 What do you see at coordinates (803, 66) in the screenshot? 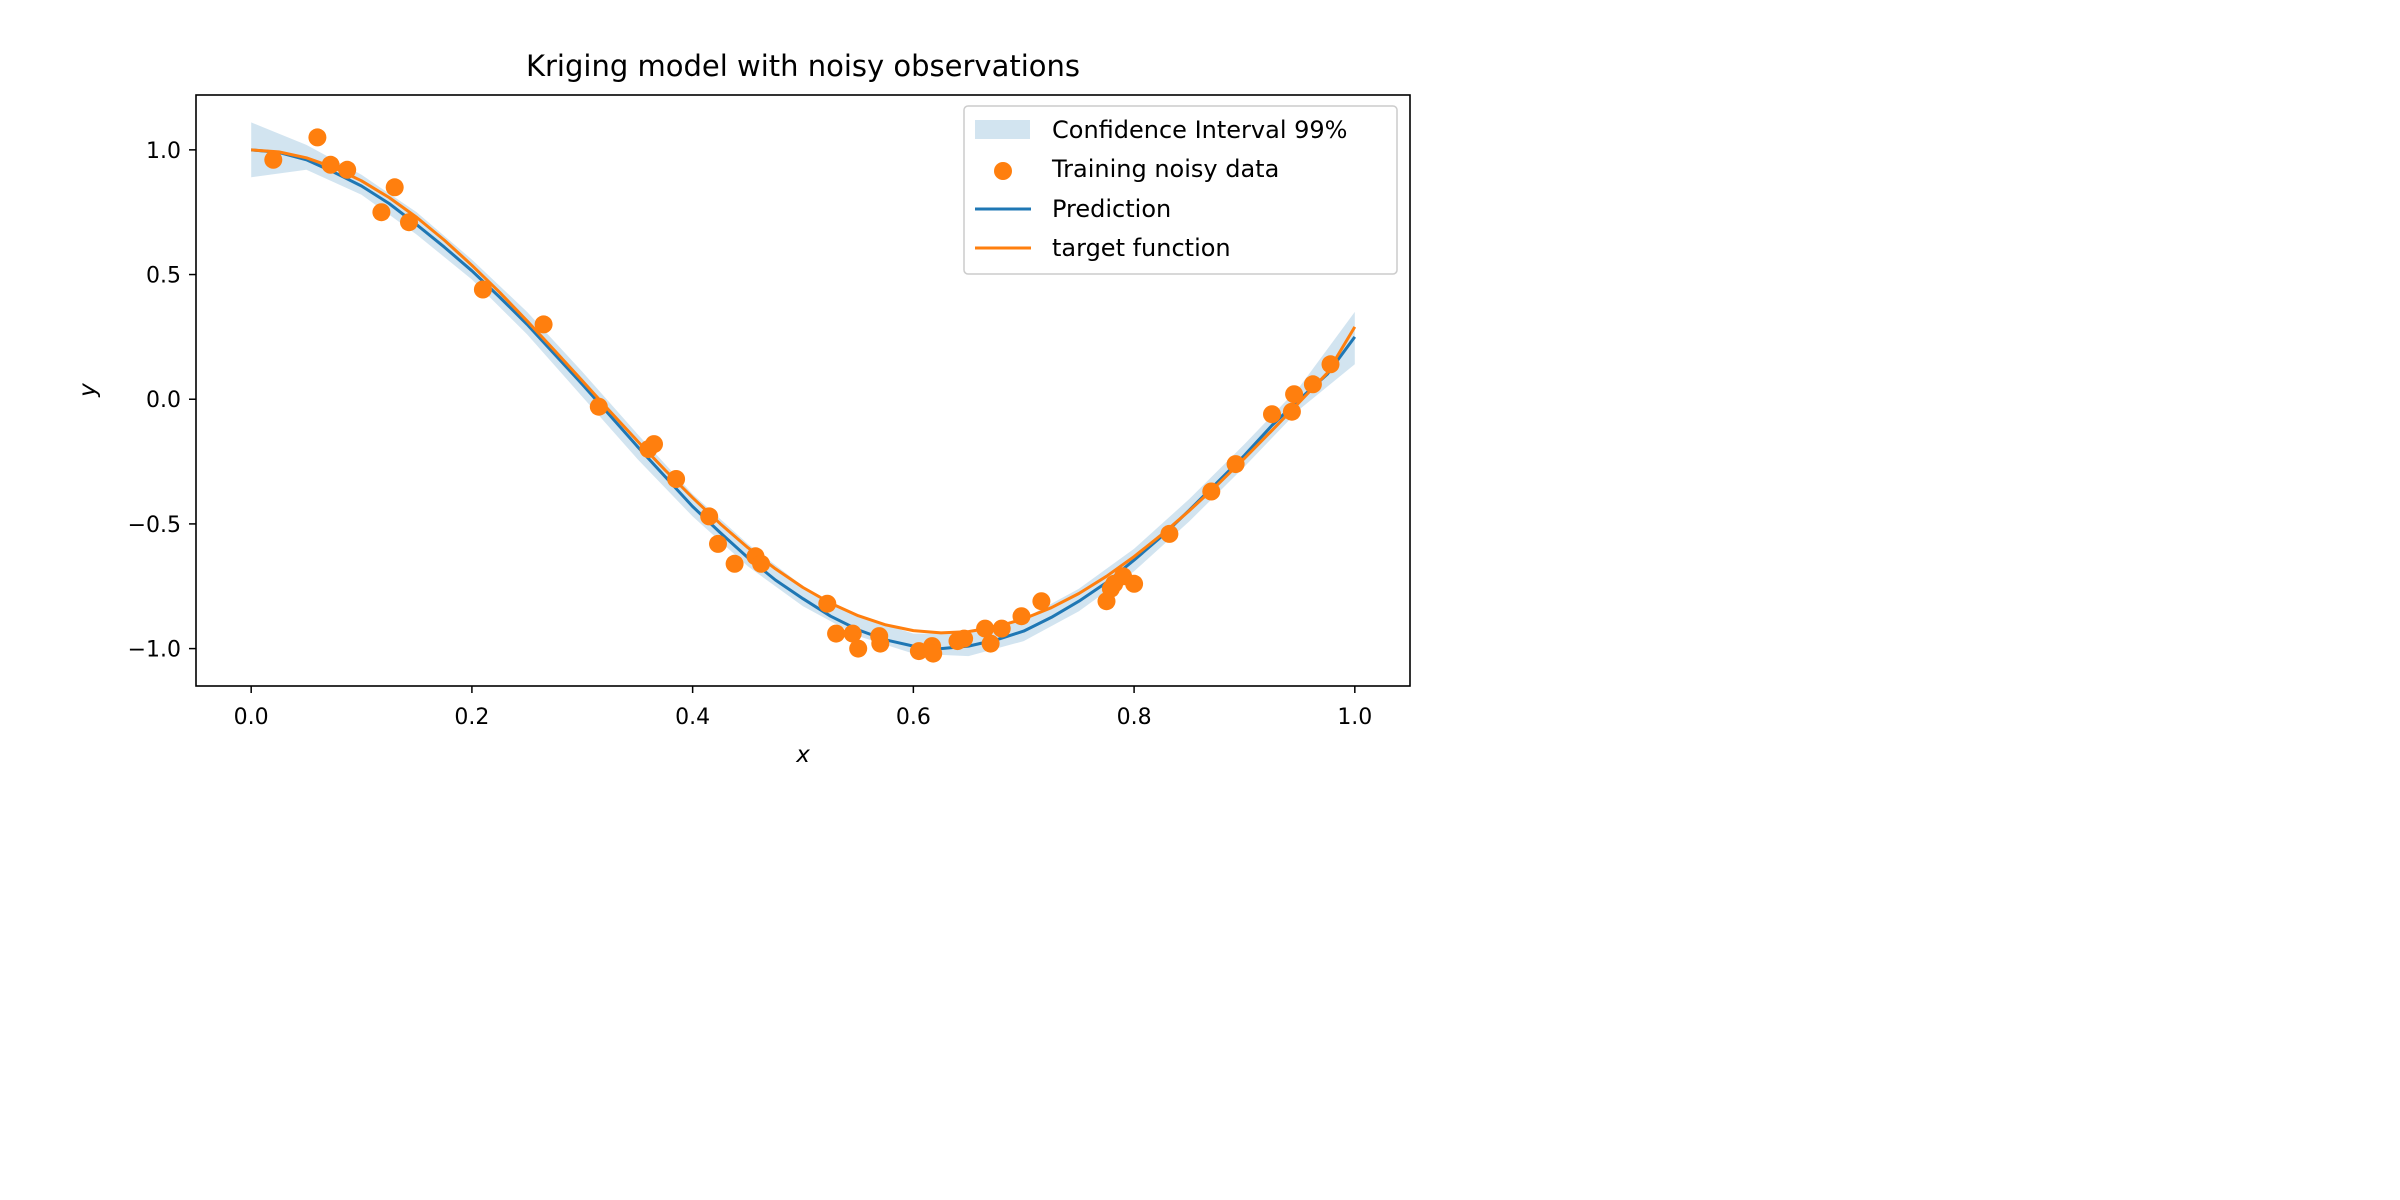
I see `chart-title: Kriging model with noisy observations` at bounding box center [803, 66].